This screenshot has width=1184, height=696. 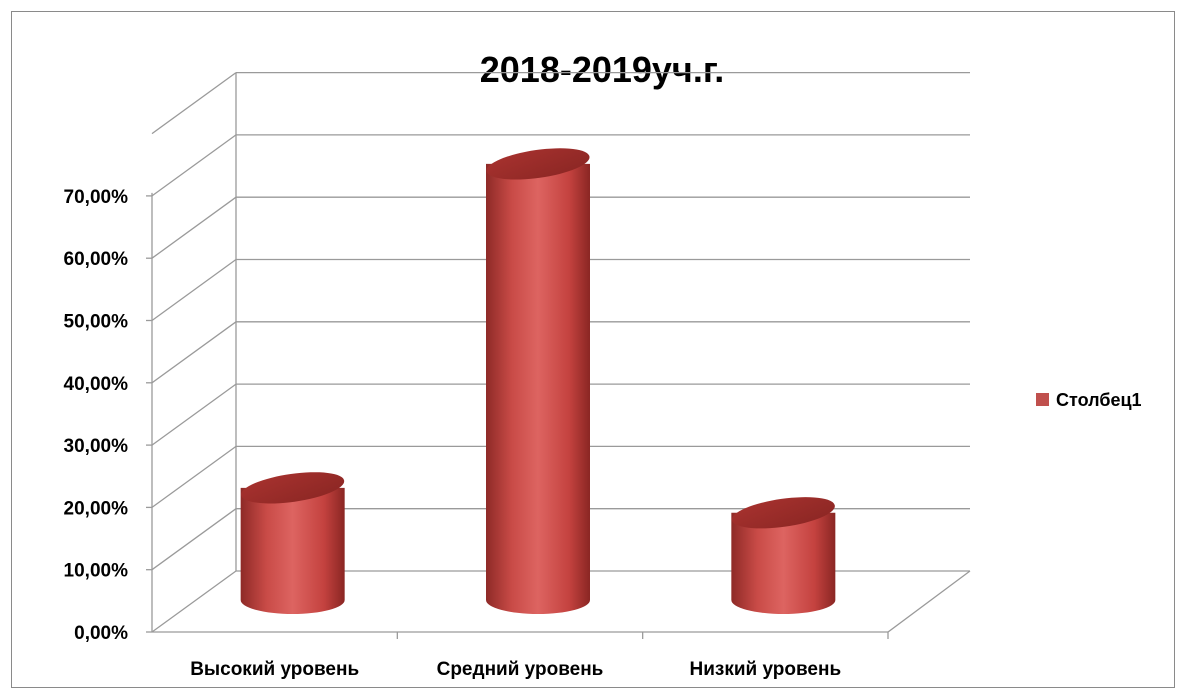 What do you see at coordinates (602, 69) in the screenshot?
I see `chart-title: 2018-2019уч.г.` at bounding box center [602, 69].